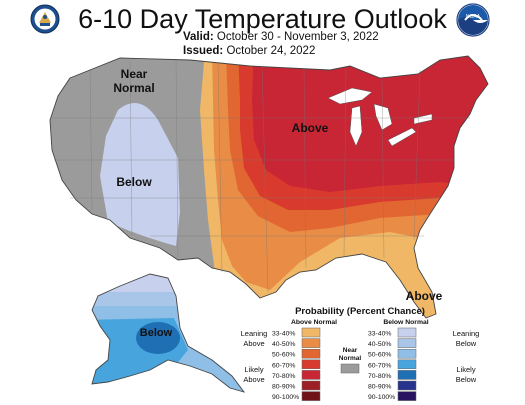  What do you see at coordinates (271, 51) in the screenshot?
I see `issued-value: October 24, 2022` at bounding box center [271, 51].